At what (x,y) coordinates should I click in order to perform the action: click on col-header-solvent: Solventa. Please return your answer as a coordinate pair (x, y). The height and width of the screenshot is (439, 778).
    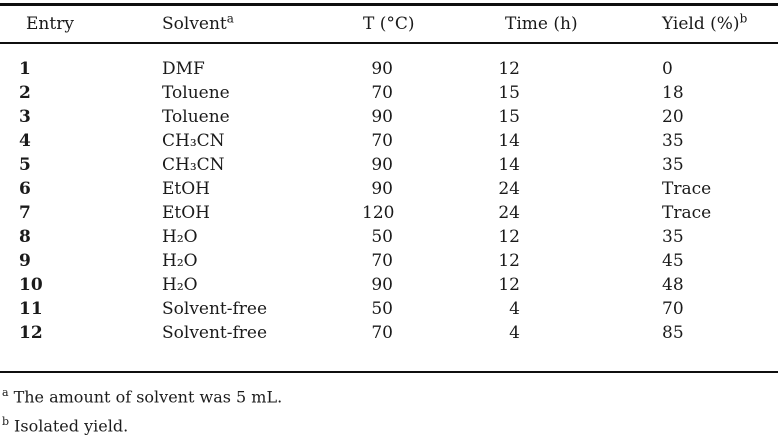
    Looking at the image, I should click on (262, 25).